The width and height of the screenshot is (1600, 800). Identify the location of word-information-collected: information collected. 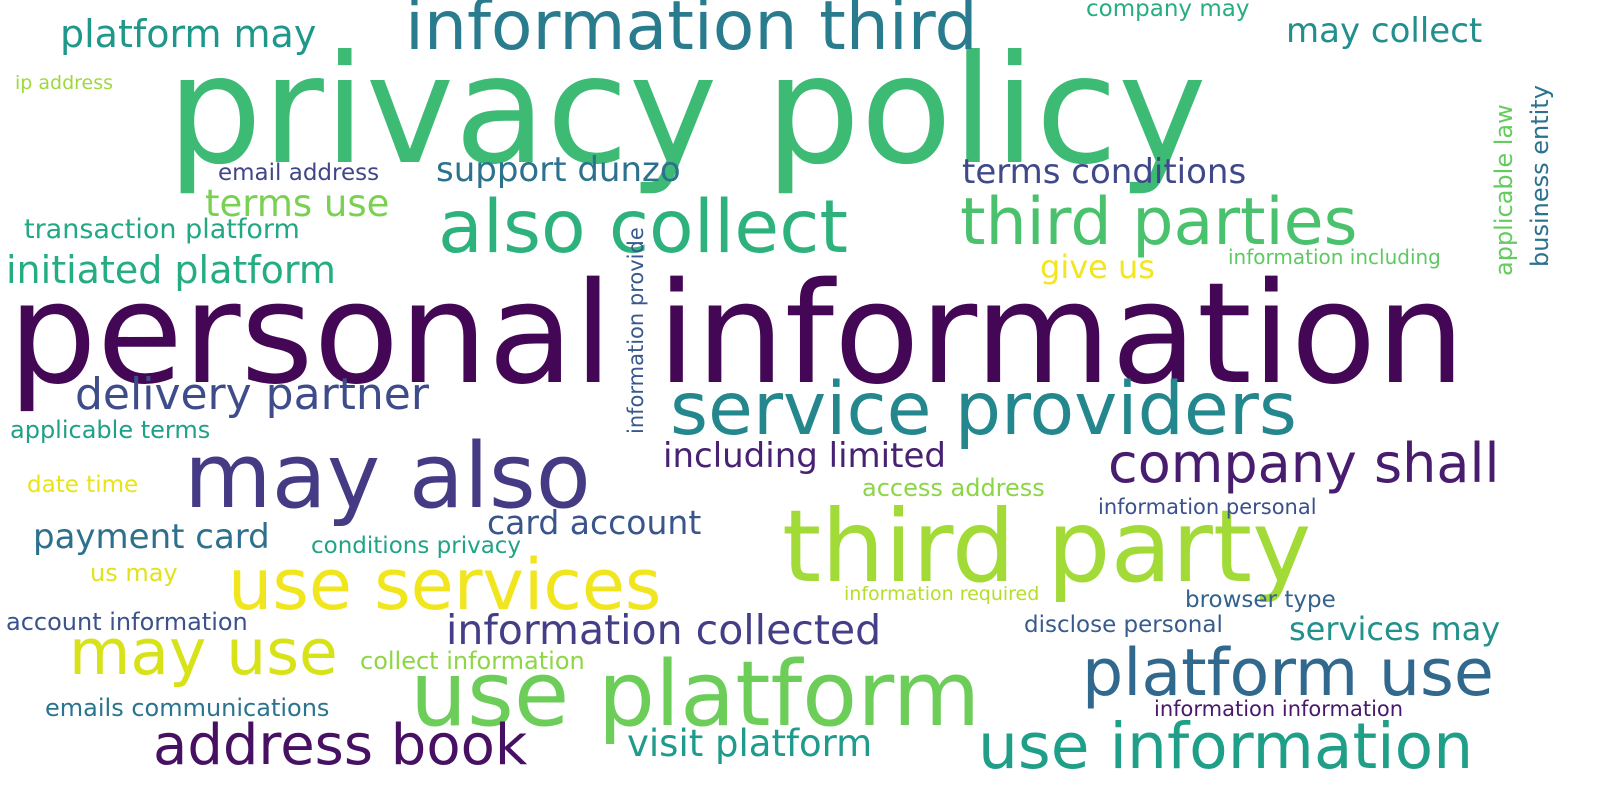
(664, 630).